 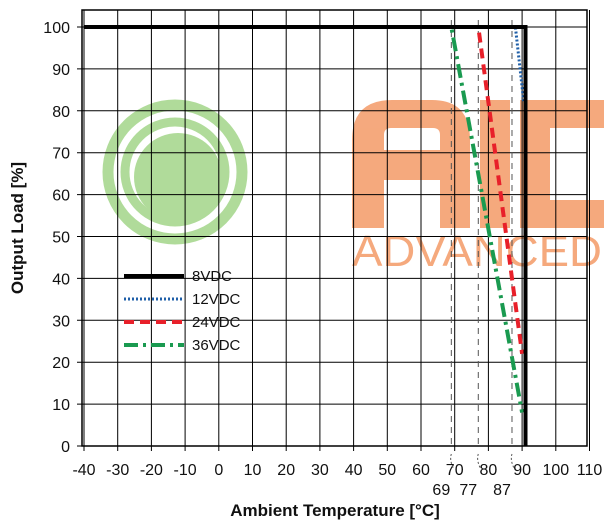 What do you see at coordinates (387, 470) in the screenshot?
I see `x-tick-label: 50` at bounding box center [387, 470].